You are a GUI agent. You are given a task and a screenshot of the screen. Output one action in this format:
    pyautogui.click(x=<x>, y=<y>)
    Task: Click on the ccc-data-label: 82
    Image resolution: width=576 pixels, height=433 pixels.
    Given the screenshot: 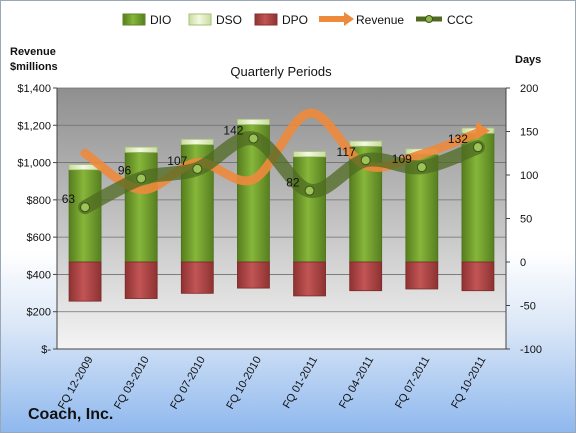 What is the action you would take?
    pyautogui.click(x=293, y=183)
    